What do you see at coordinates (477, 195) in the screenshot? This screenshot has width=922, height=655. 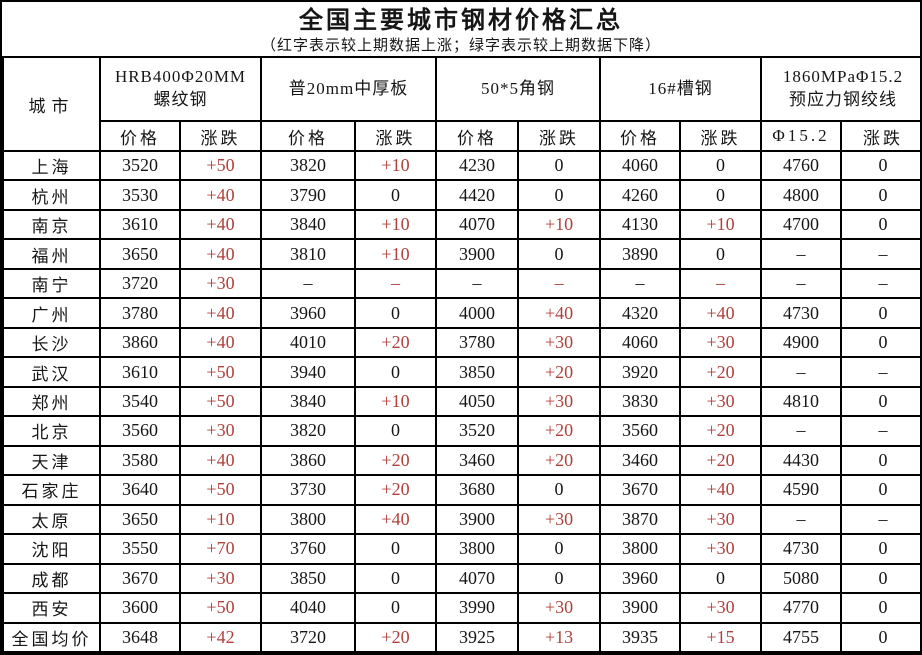 I see `price-cell: 4420` at bounding box center [477, 195].